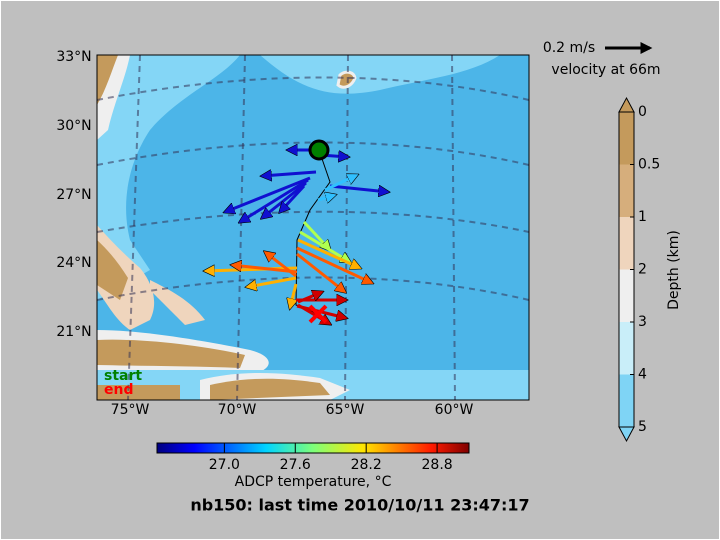 The image size is (720, 540). I want to click on lat-label: 30°N, so click(73, 126).